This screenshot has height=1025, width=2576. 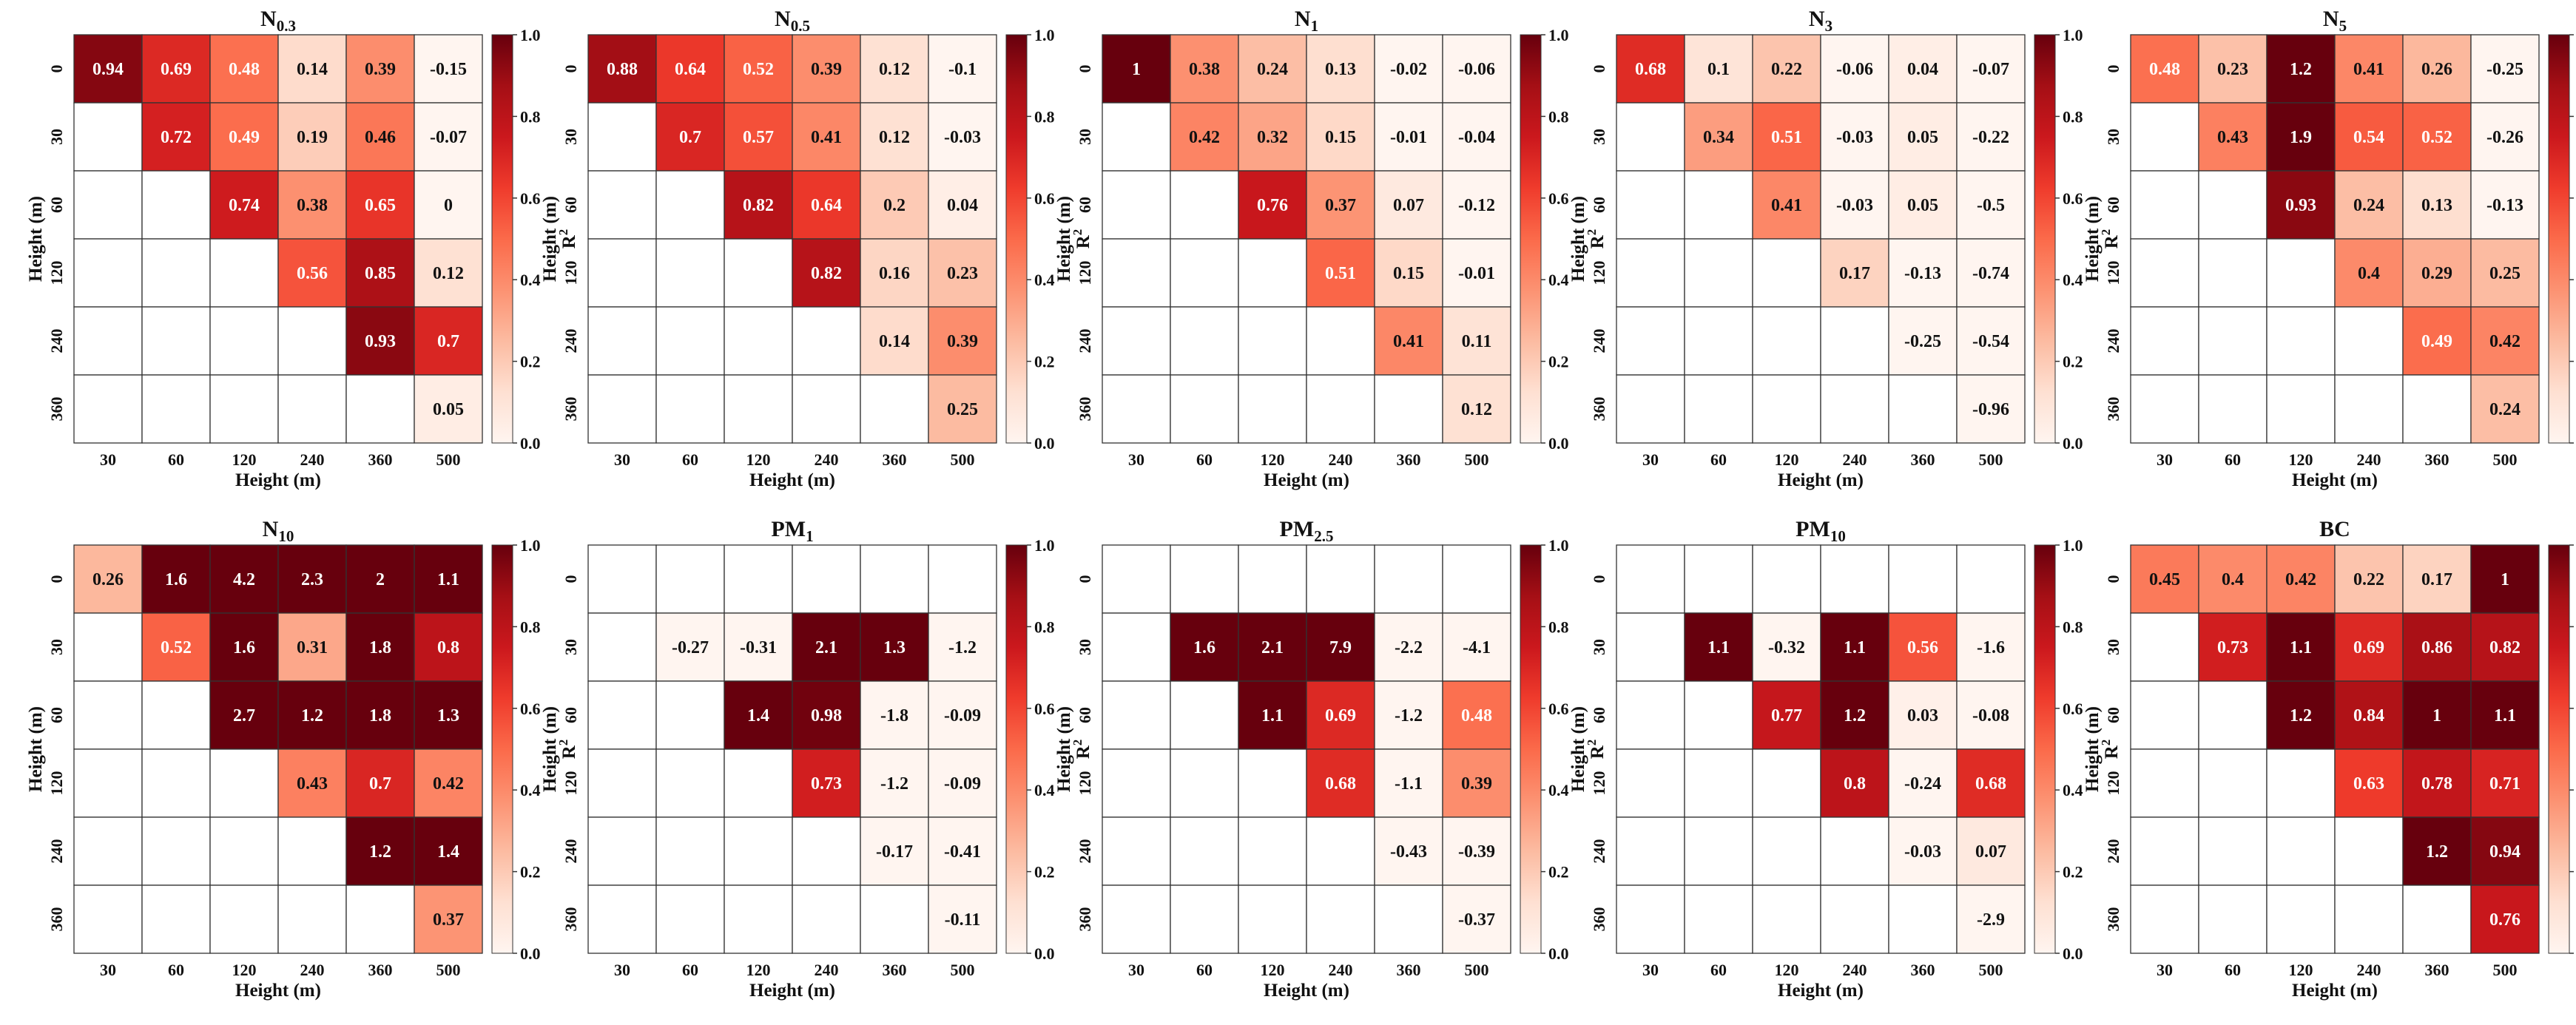 I want to click on colorbar-tick-label: 0.6, so click(x=530, y=198).